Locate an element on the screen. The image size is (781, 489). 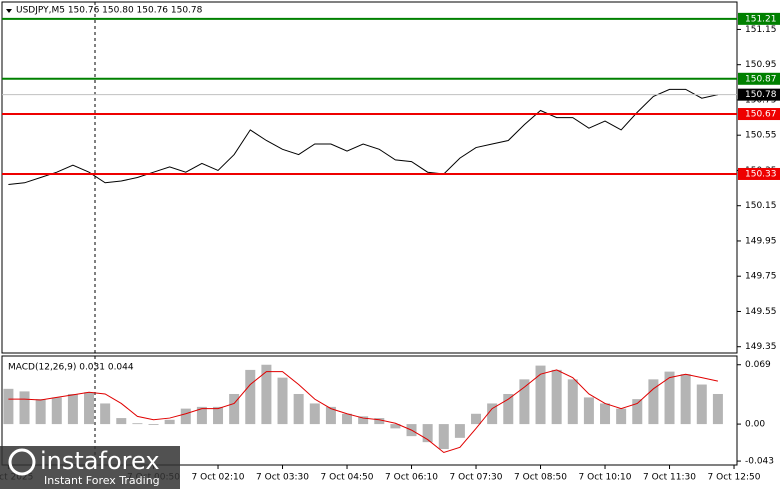
y-tick-label: 149.95 is located at coordinates (761, 241).